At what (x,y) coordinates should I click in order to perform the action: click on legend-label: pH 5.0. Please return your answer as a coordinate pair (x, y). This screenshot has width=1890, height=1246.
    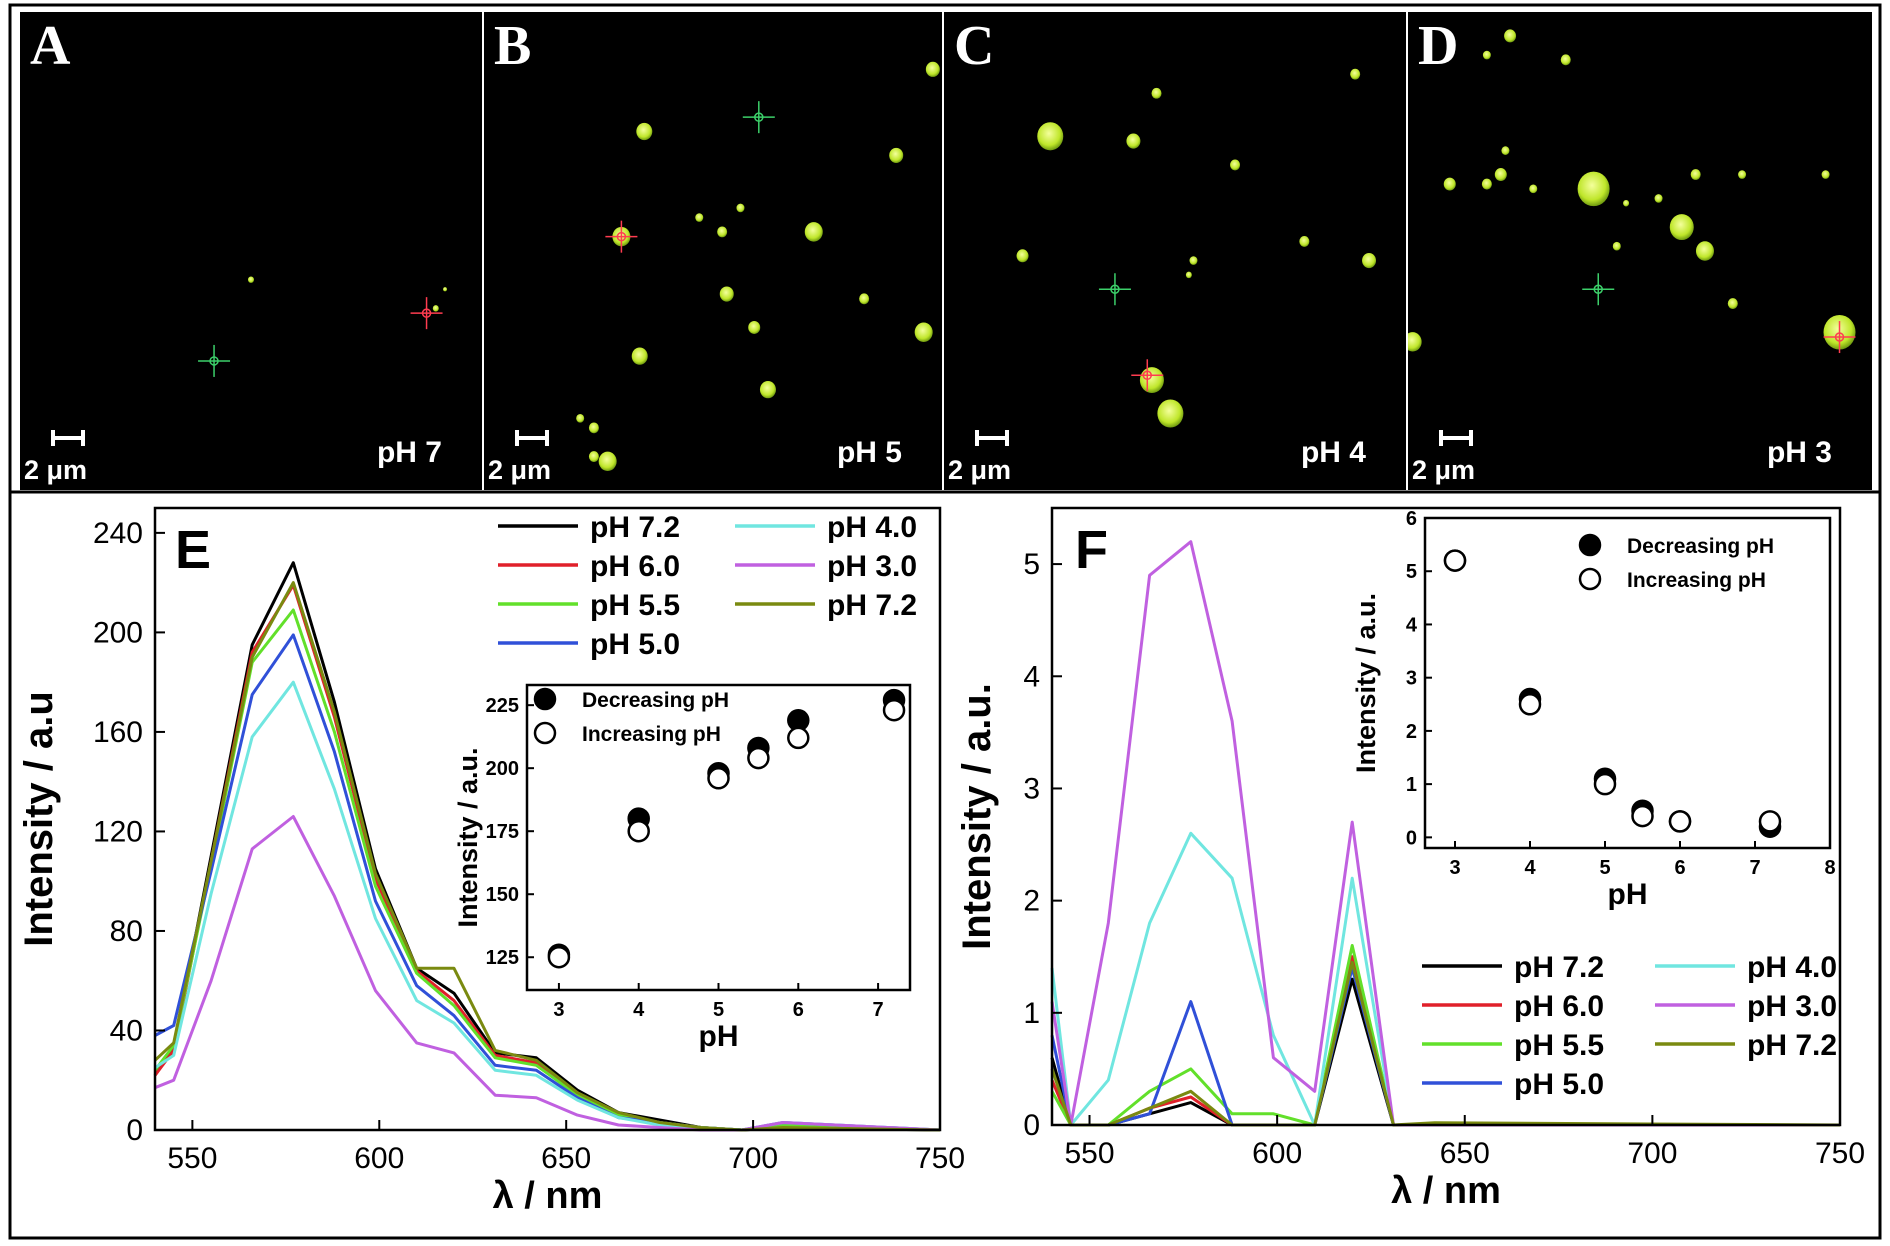
    Looking at the image, I should click on (635, 644).